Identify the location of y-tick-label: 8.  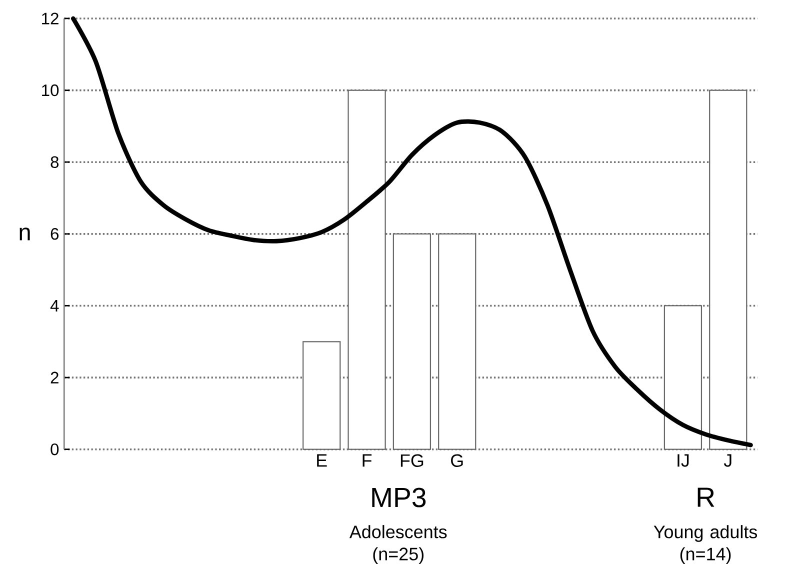
(54, 162).